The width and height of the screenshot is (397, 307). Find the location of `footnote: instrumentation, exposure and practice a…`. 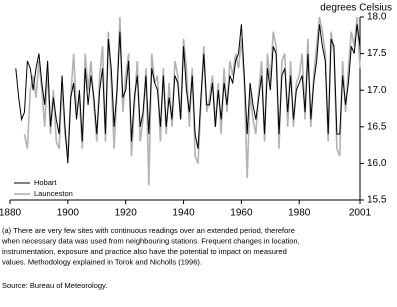

footnote: instrumentation, exposure and practice a… is located at coordinates (144, 251).